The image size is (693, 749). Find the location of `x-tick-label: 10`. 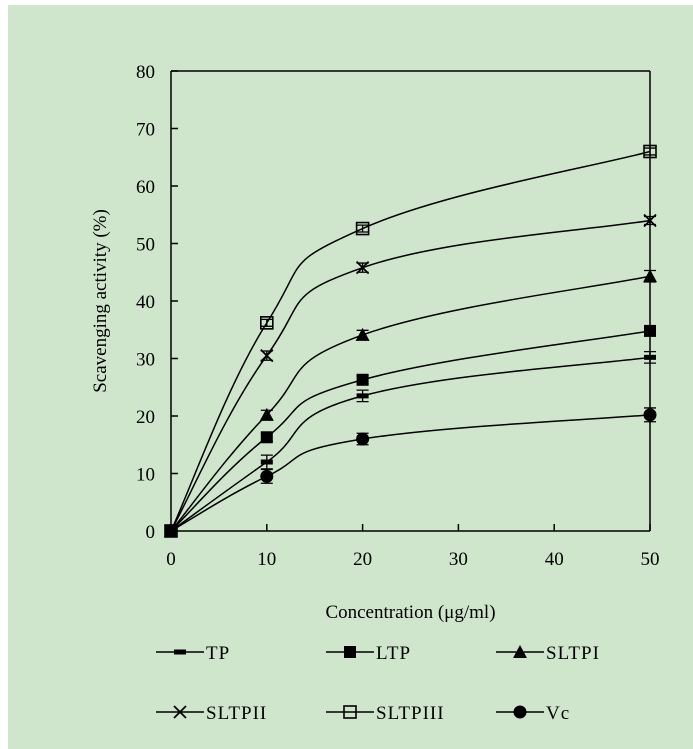

x-tick-label: 10 is located at coordinates (266, 559).